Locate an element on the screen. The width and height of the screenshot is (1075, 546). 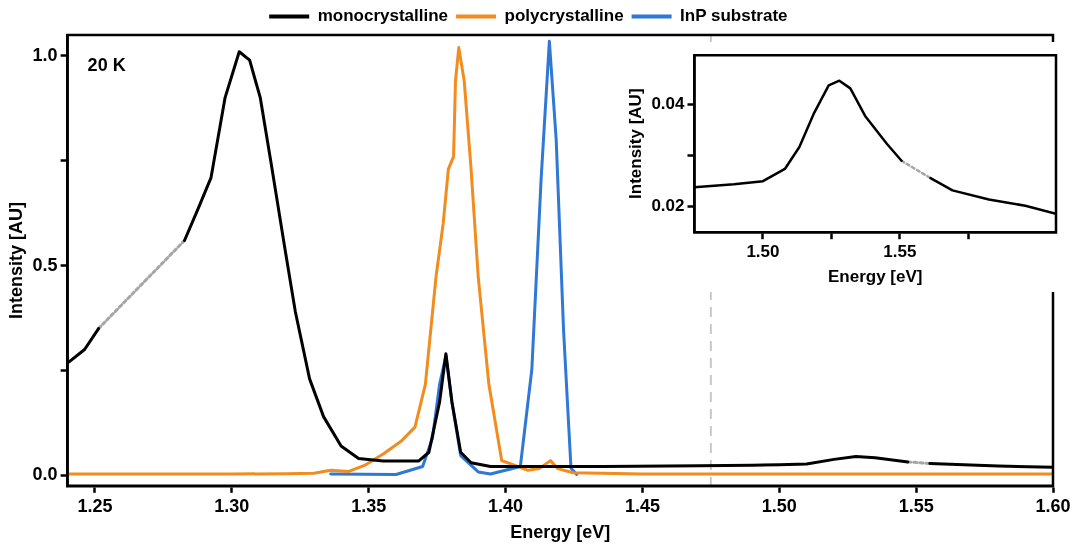
x-tick-label: 1.40 is located at coordinates (506, 505).